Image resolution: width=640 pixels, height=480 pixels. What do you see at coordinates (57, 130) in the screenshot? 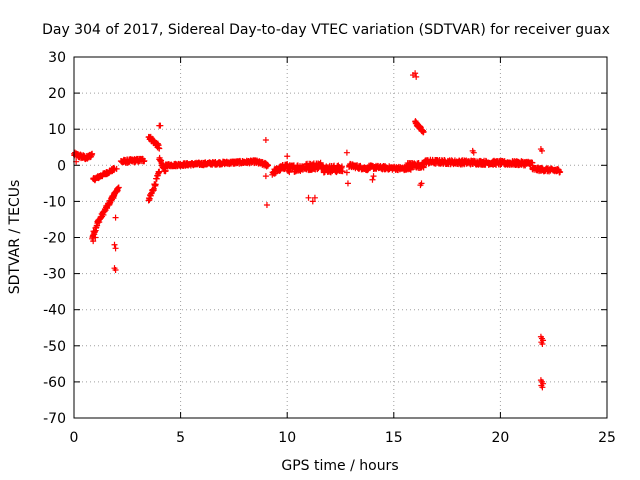
I see `y-tick-label: 10` at bounding box center [57, 130].